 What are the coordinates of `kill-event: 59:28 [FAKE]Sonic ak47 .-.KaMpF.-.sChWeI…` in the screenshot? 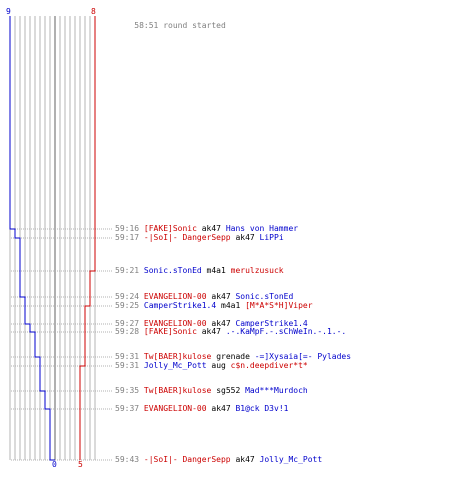 It's located at (230, 331).